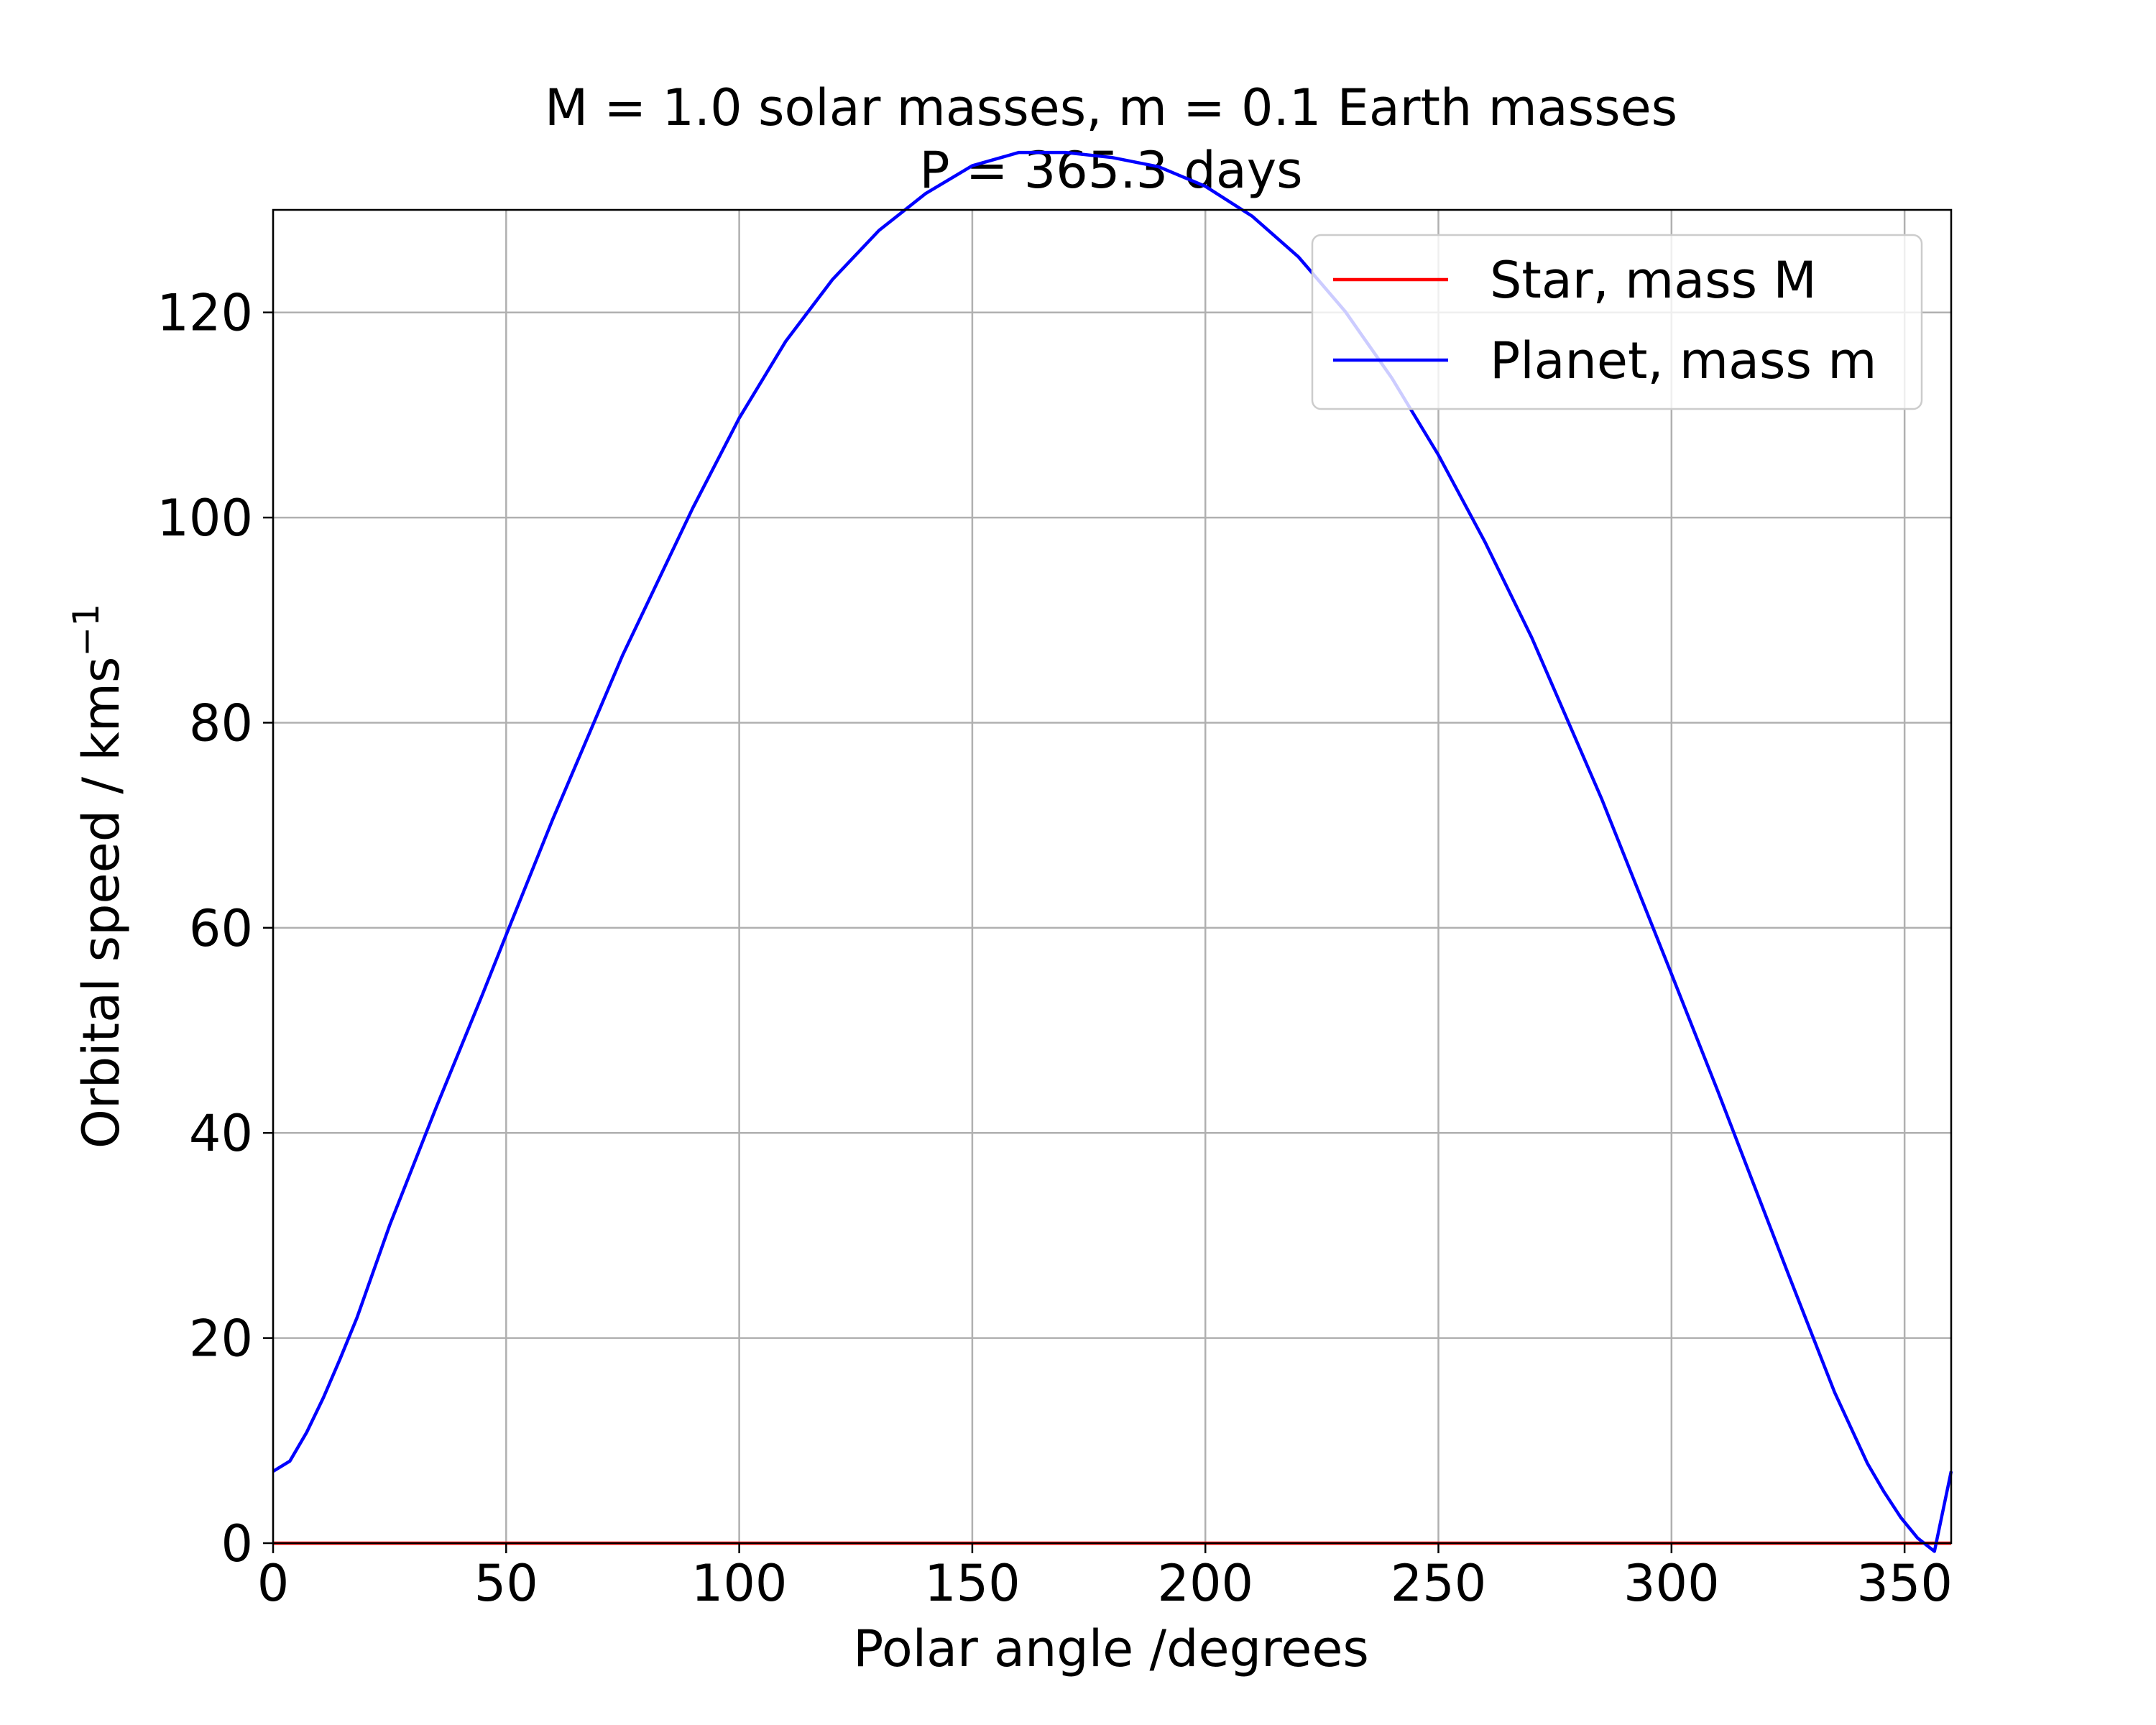 This screenshot has height=1725, width=2156. Describe the element at coordinates (739, 1583) in the screenshot. I see `x-tick-label: 100` at that location.